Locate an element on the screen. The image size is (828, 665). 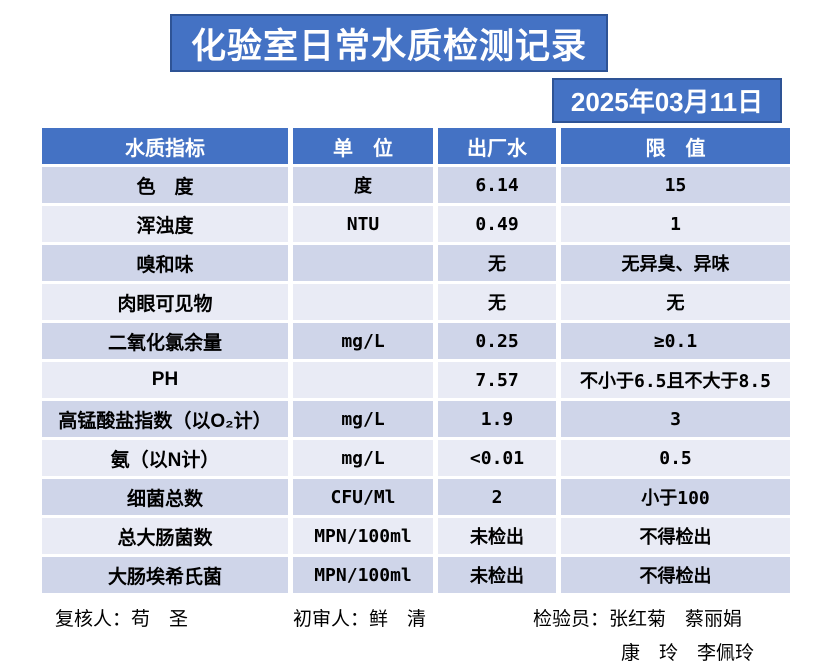
cell-factory-water-value: 0.49 is located at coordinates (497, 224).